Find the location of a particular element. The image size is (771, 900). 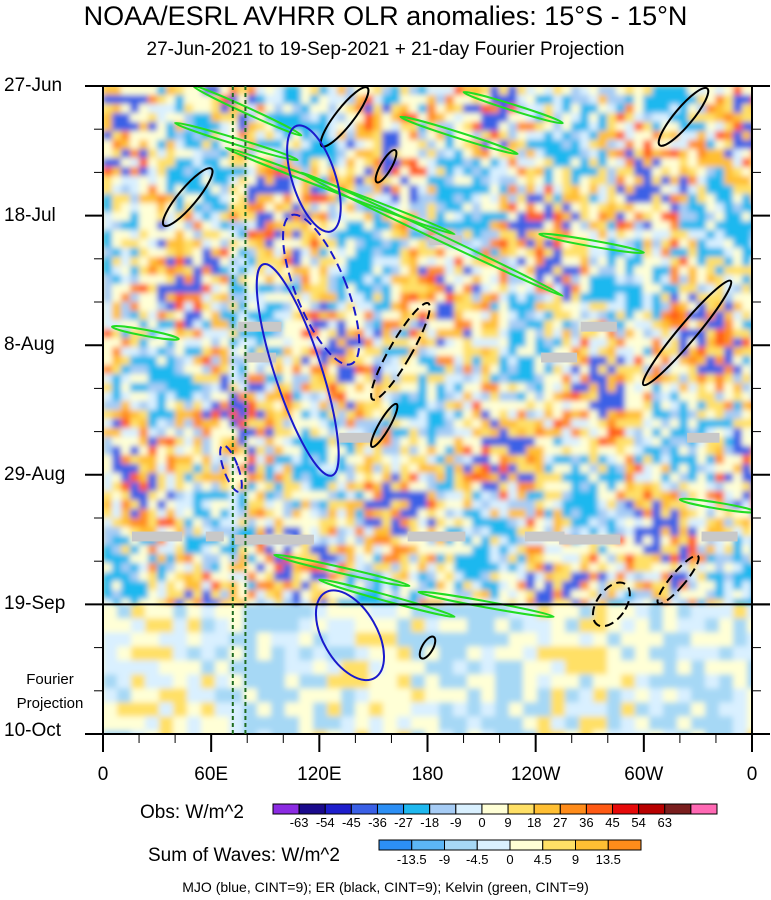

time-tick-label: 27-Jun is located at coordinates (33, 85).